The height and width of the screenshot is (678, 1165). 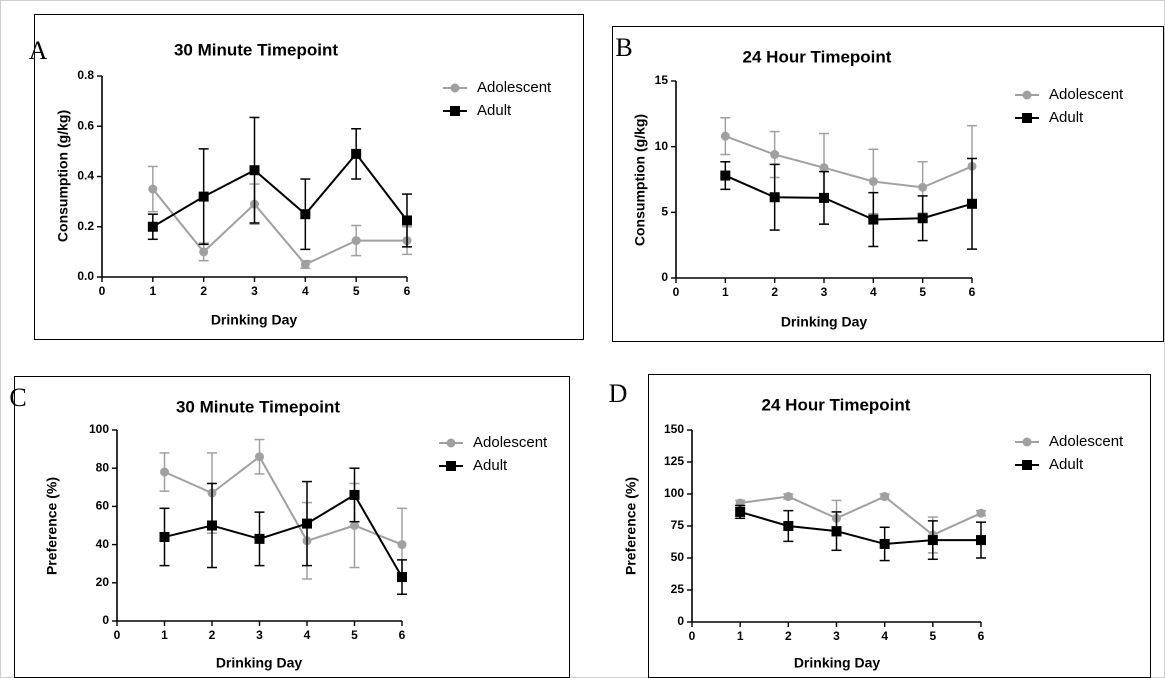 I want to click on panel-d-legend-adult: Adult, so click(x=1049, y=464).